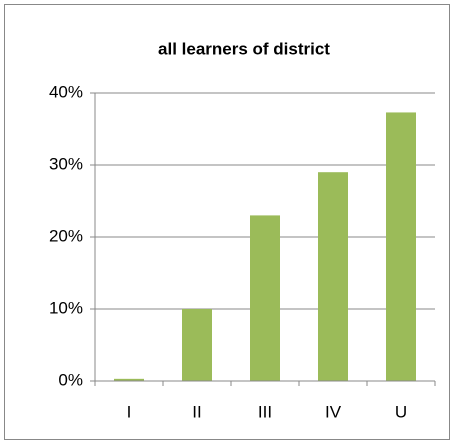 The width and height of the screenshot is (454, 446). What do you see at coordinates (66, 307) in the screenshot?
I see `y-tick-label: 10%` at bounding box center [66, 307].